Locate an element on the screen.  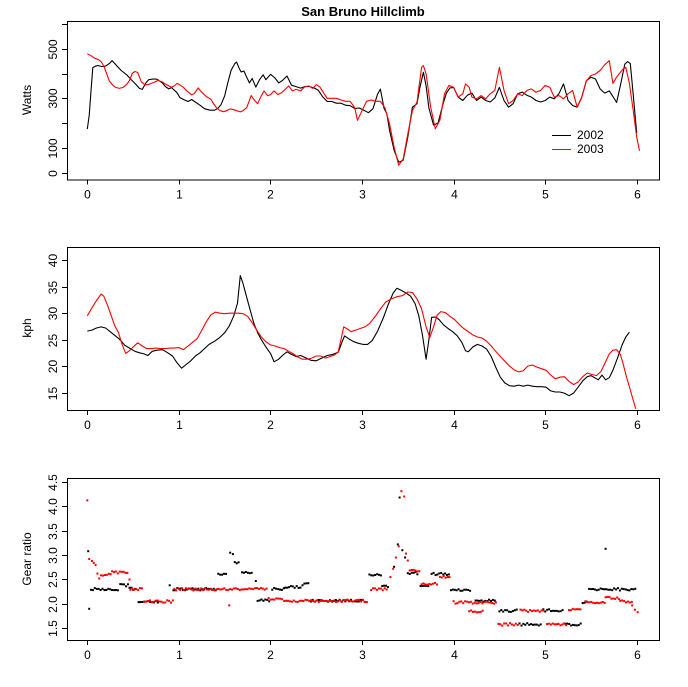
svg-text: 3.5 is located at coordinates (53, 531).